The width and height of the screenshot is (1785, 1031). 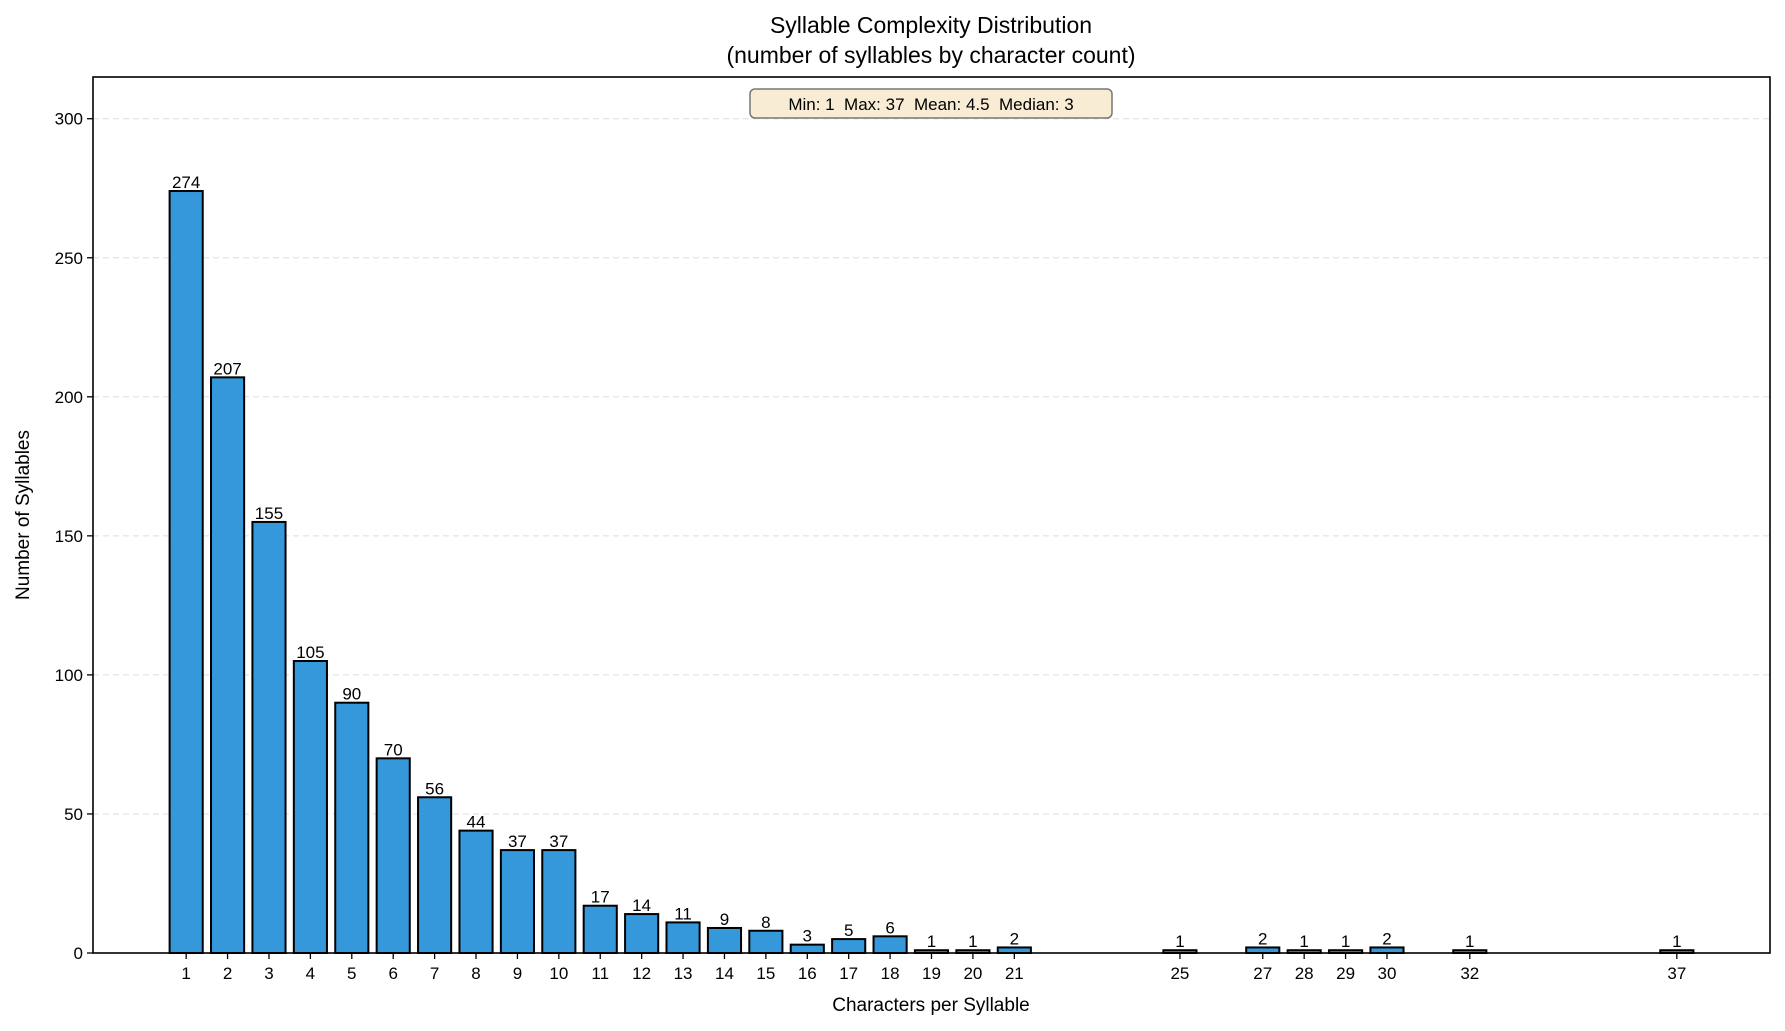 I want to click on y-tick-label: 250, so click(x=69, y=258).